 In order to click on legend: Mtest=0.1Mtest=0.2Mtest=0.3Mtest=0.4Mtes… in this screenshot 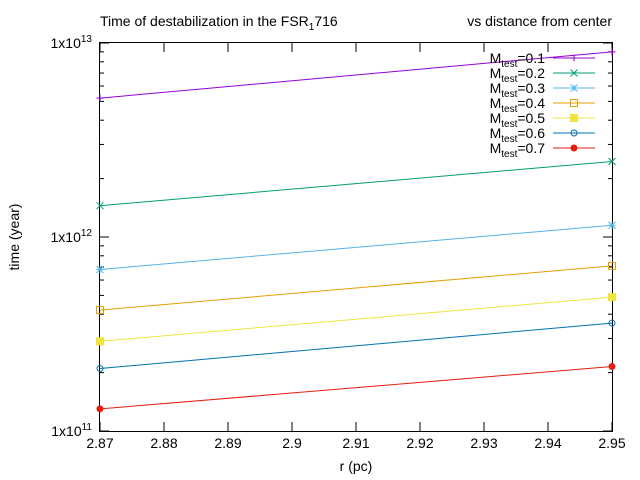, I will do `click(542, 105)`.